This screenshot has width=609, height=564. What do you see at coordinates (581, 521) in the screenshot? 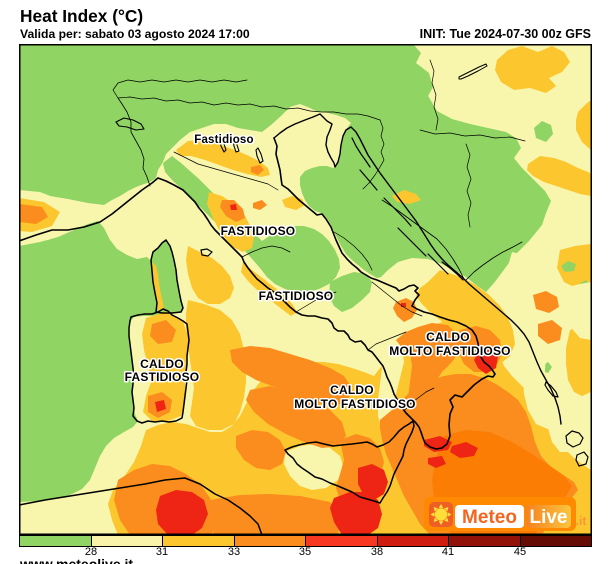
I see `svg-text: .it` at bounding box center [581, 521].